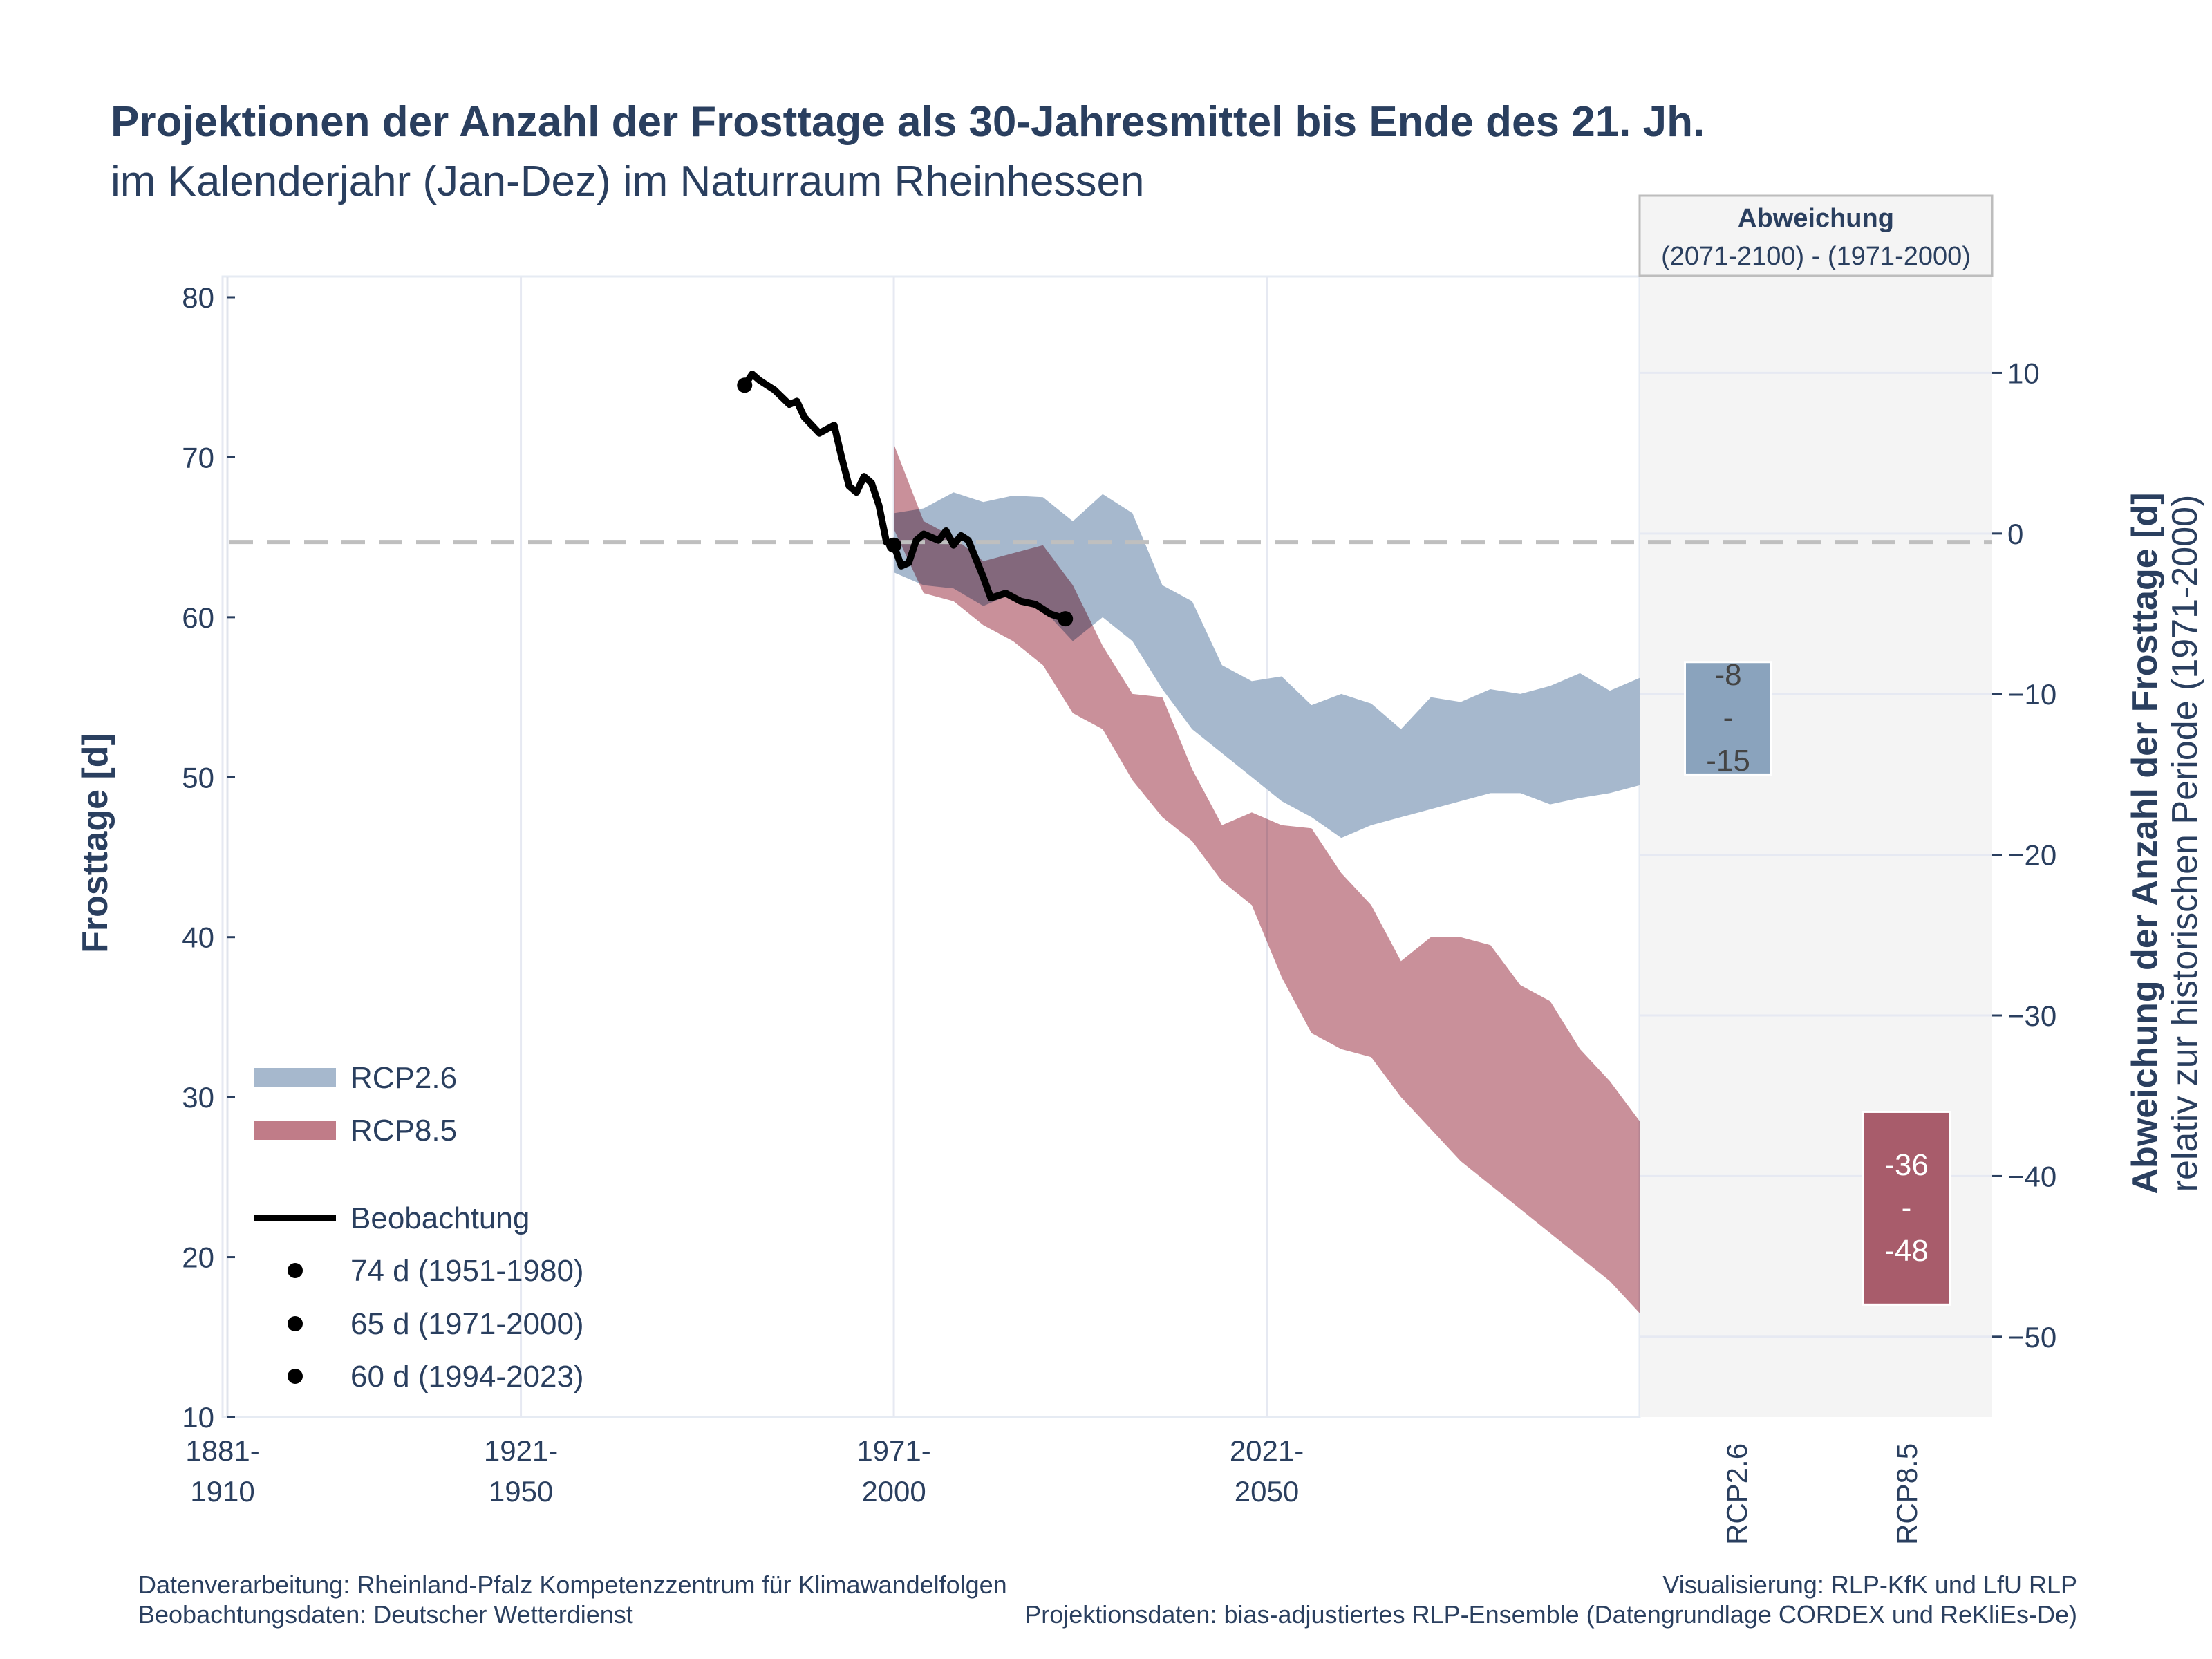  I want to click on x-tick-label: 1921-, so click(521, 1450).